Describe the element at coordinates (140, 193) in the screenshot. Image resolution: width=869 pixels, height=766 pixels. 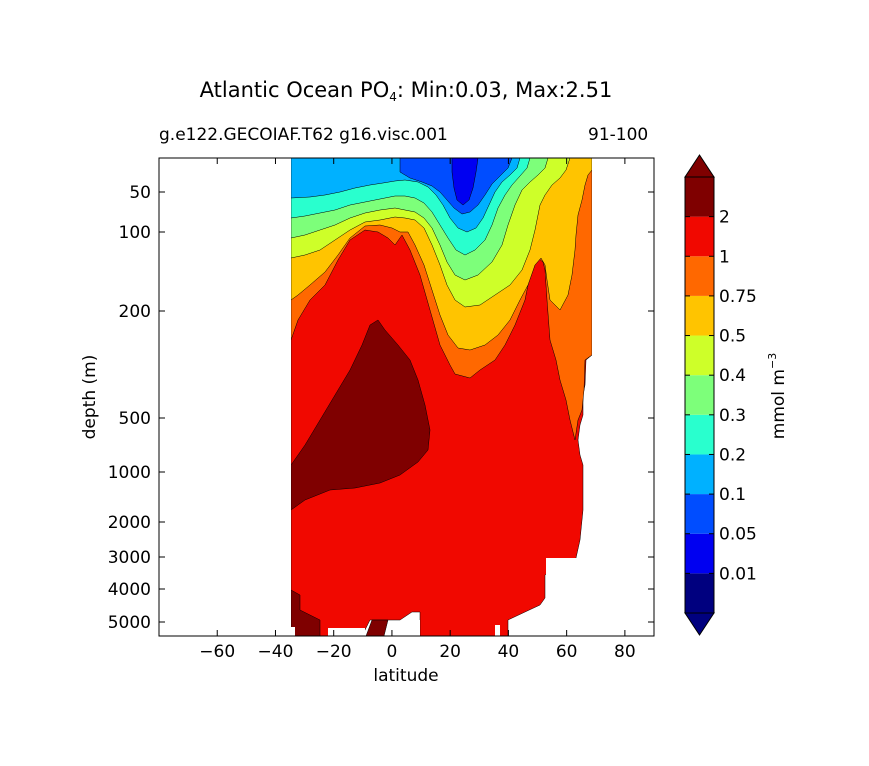
I see `y-tick-label: 50` at that location.